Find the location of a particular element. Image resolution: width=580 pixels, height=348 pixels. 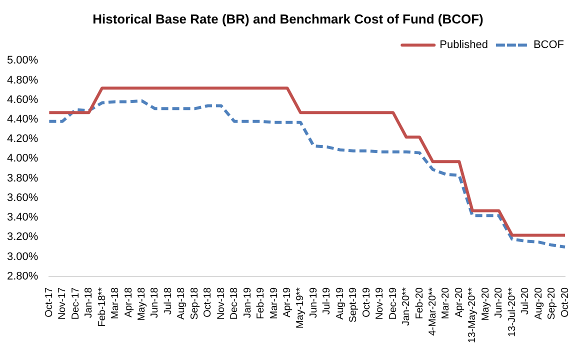

x-tick-label: 4-Mar-20** is located at coordinates (432, 311).